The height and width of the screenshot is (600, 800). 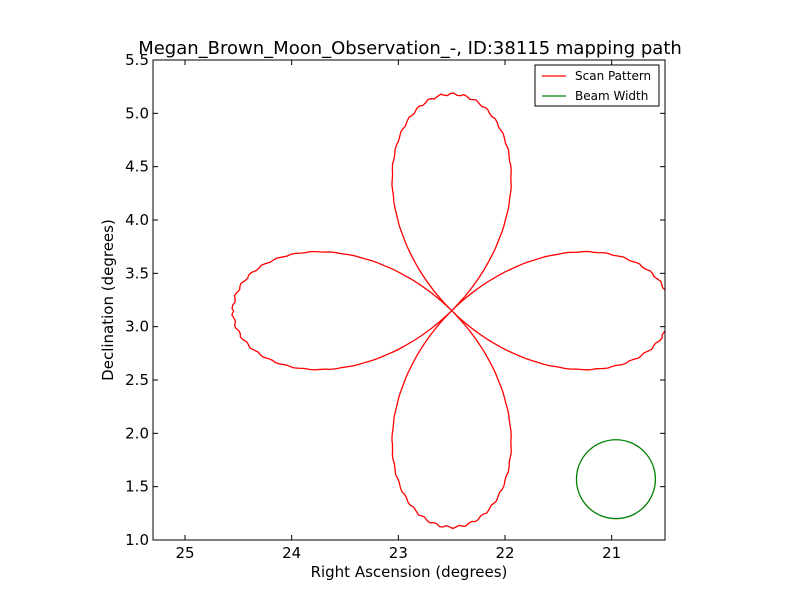 I want to click on series-beam-width, so click(x=616, y=479).